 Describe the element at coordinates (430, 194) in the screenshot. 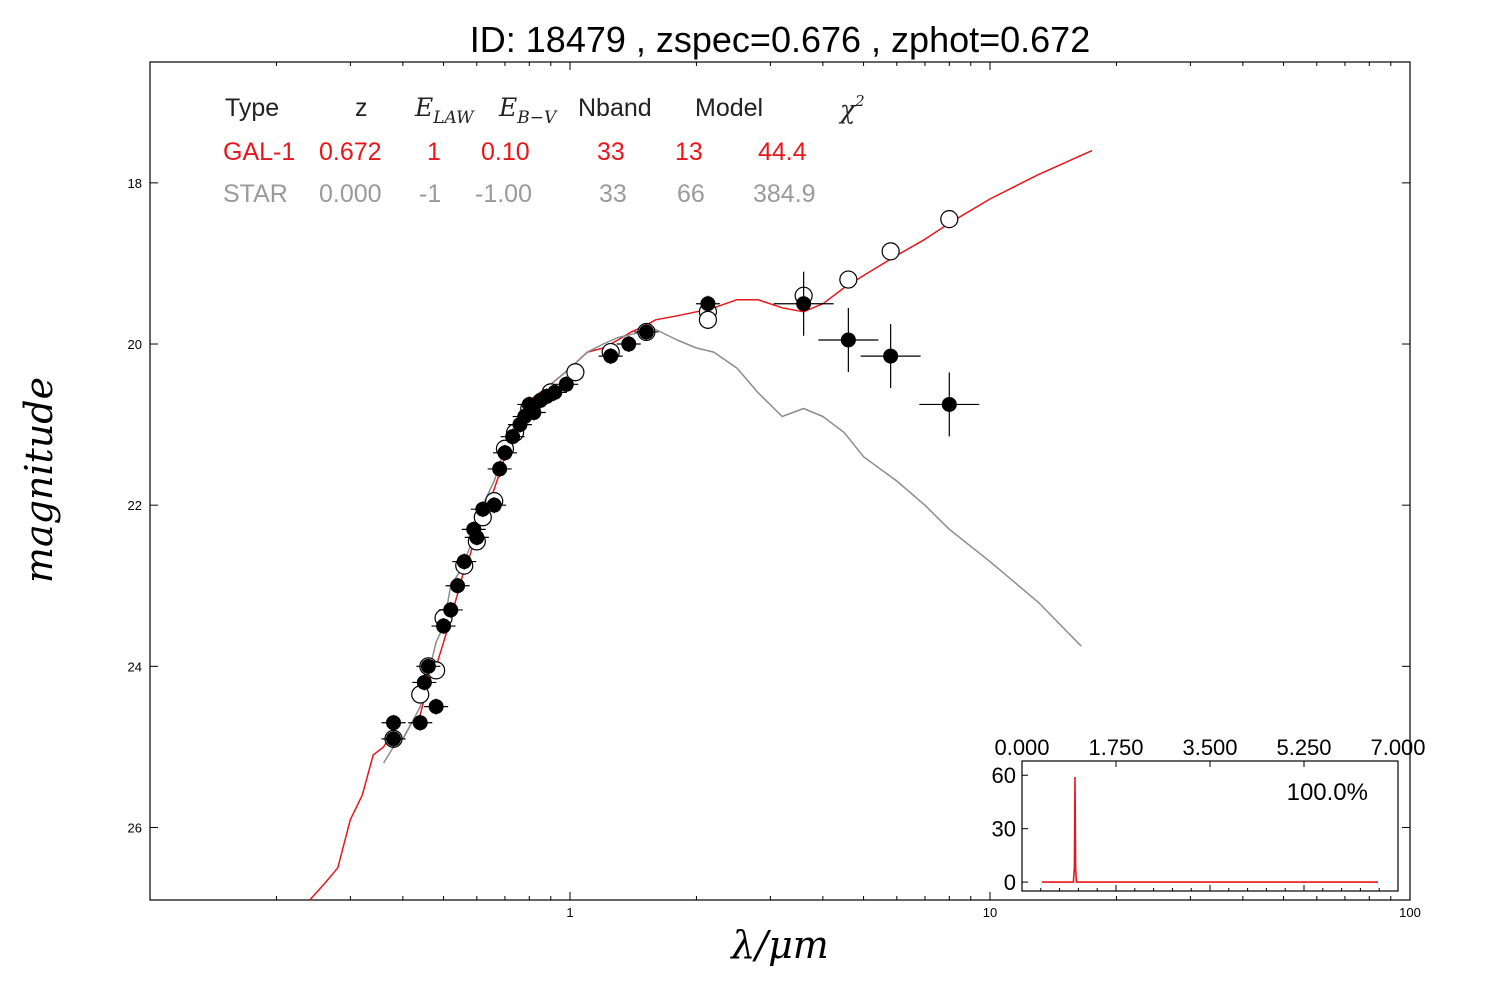

I see `star-elaw: -1` at that location.